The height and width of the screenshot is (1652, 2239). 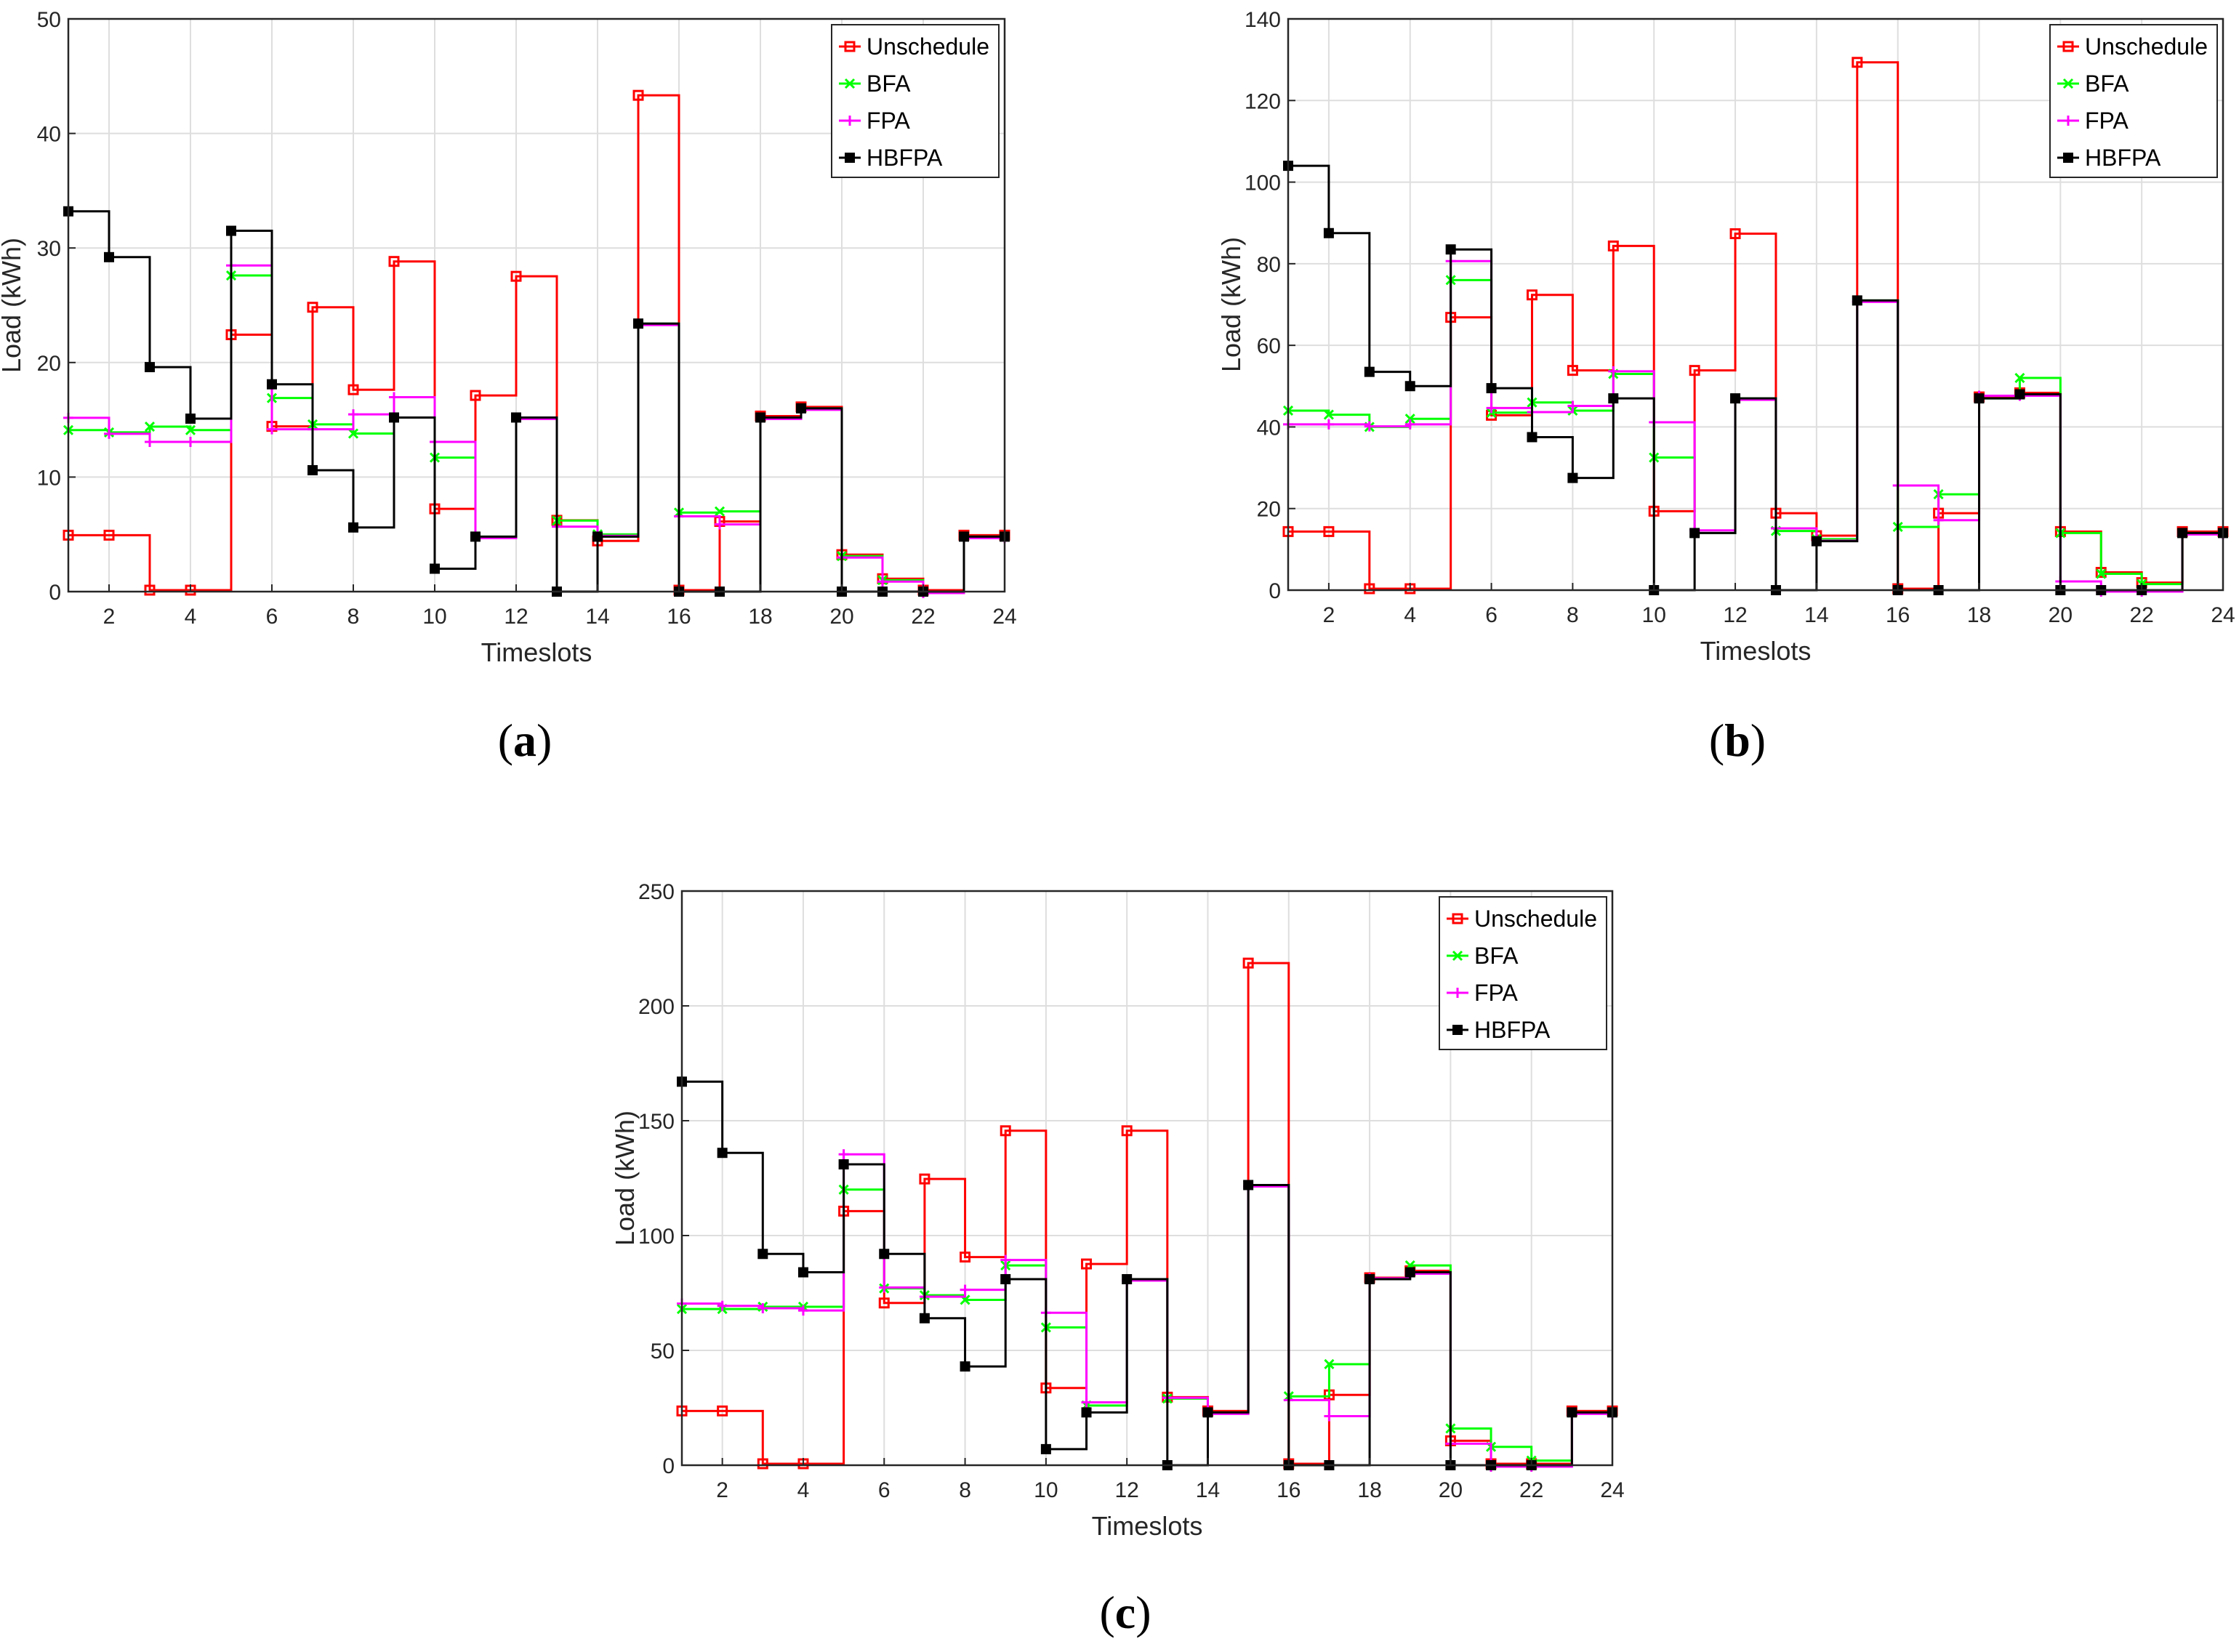 I want to click on x-tick-label: 2, so click(x=1329, y=615).